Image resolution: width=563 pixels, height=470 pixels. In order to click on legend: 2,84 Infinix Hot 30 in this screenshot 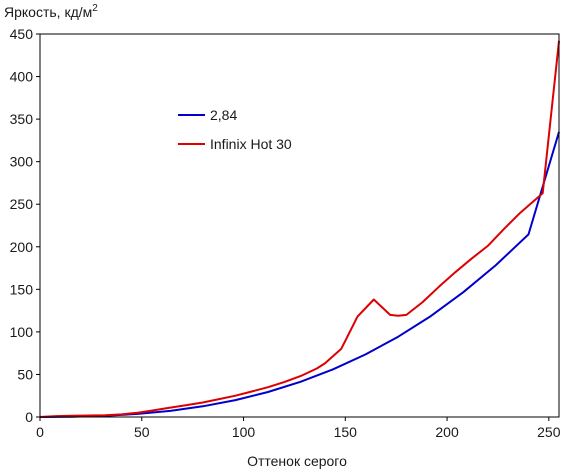, I will do `click(235, 129)`.